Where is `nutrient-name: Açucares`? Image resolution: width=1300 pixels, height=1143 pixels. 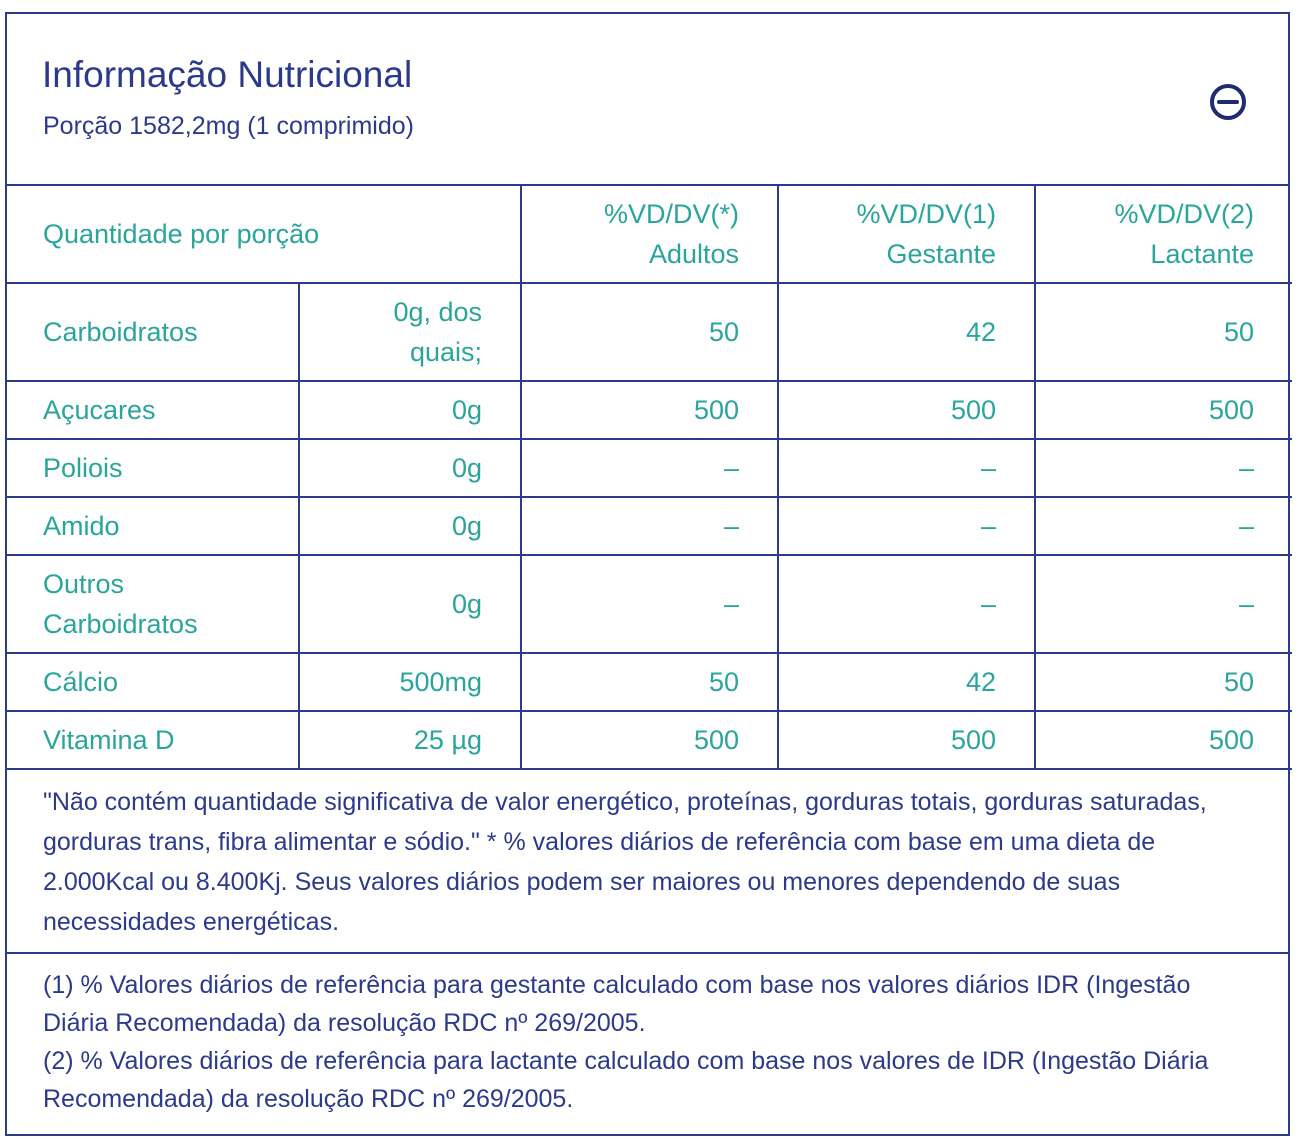
nutrient-name: Açucares is located at coordinates (153, 410).